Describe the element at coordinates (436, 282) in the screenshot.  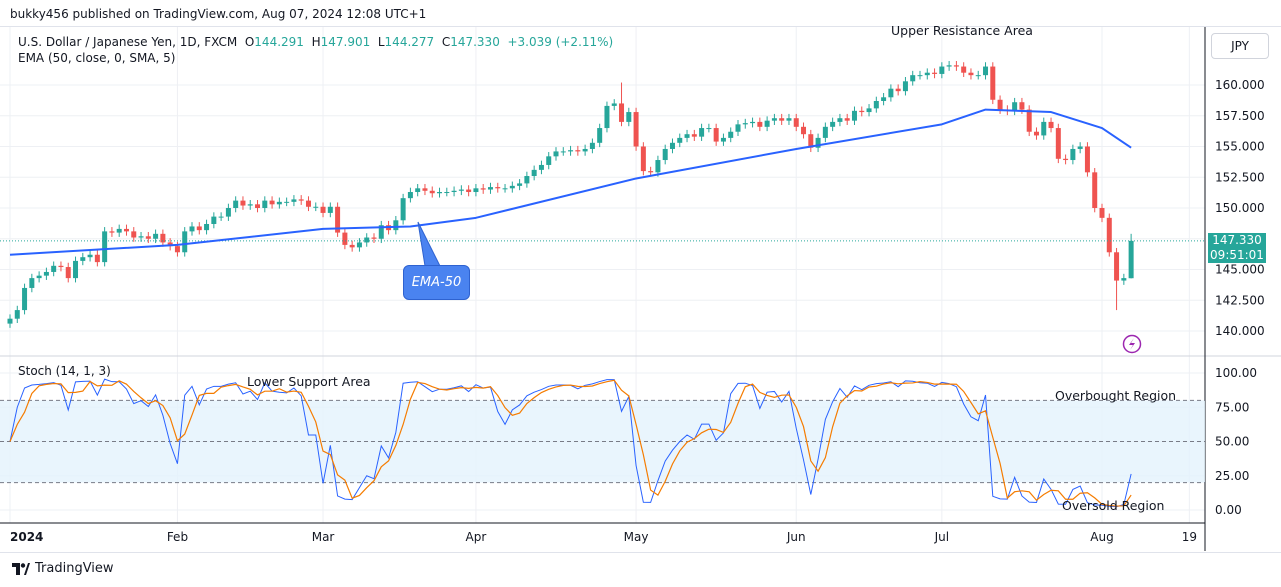
I see `ema-callout: EMA-50` at that location.